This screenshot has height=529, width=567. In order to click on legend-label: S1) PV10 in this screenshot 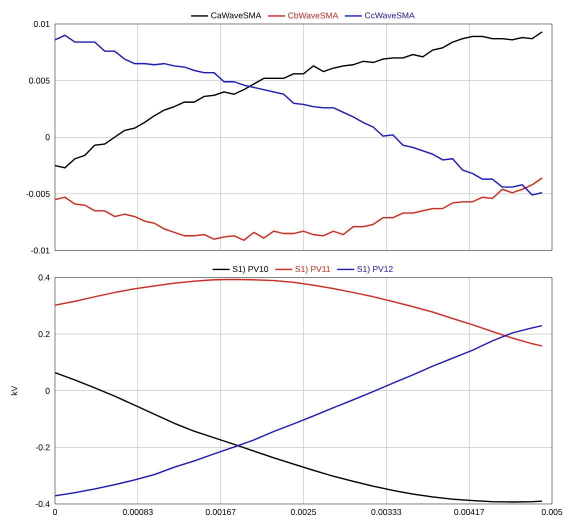, I will do `click(250, 270)`.